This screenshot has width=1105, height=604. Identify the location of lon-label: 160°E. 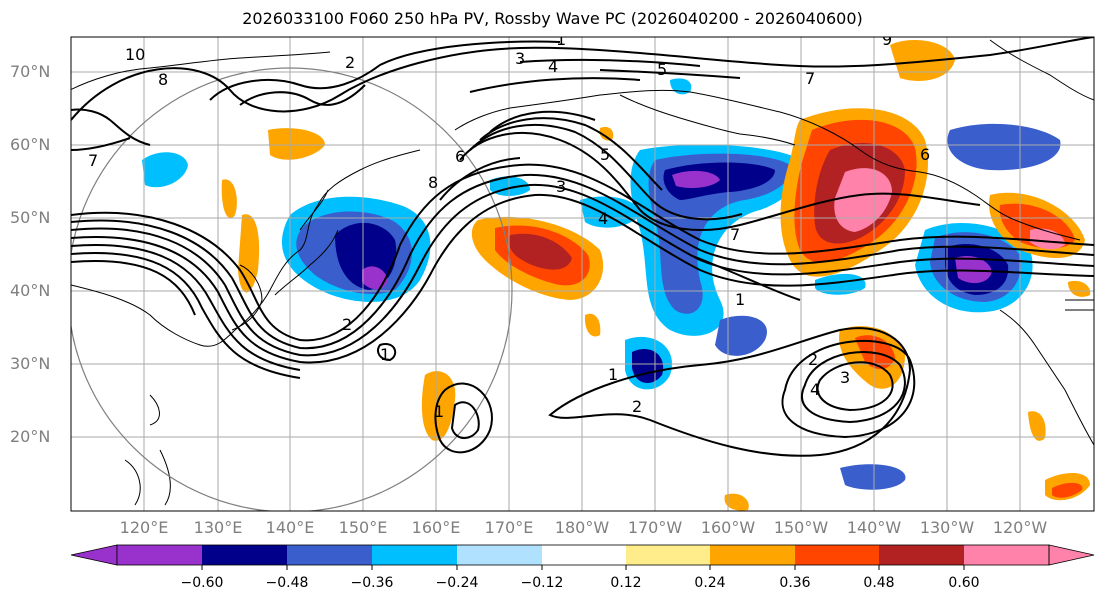
(436, 527).